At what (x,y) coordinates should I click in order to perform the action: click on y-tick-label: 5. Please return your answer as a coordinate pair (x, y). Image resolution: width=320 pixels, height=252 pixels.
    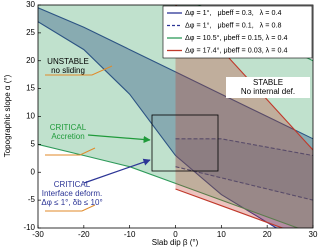
    Looking at the image, I should click on (33, 143).